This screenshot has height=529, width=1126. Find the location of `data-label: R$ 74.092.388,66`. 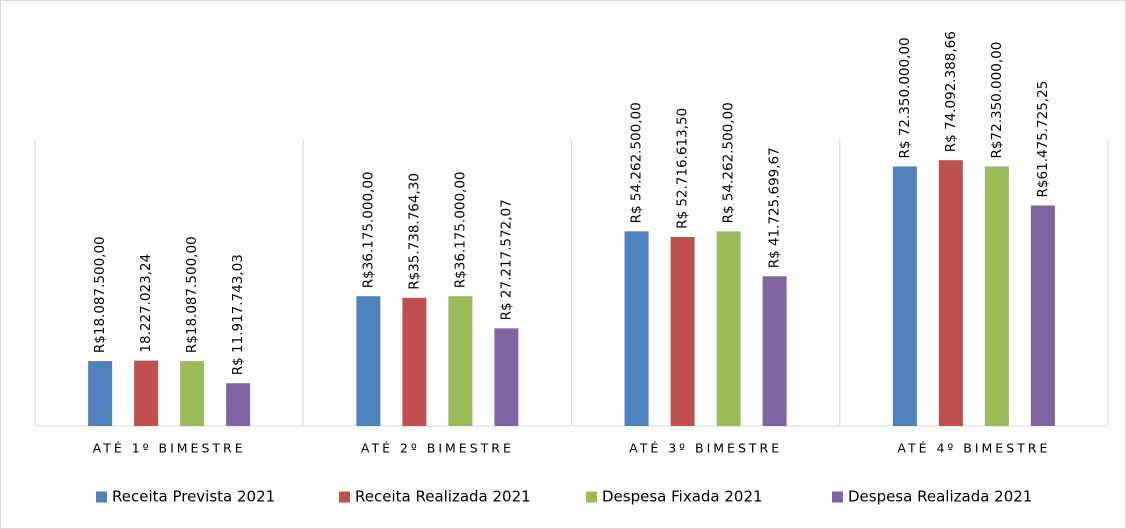

data-label: R$ 74.092.388,66 is located at coordinates (951, 91).